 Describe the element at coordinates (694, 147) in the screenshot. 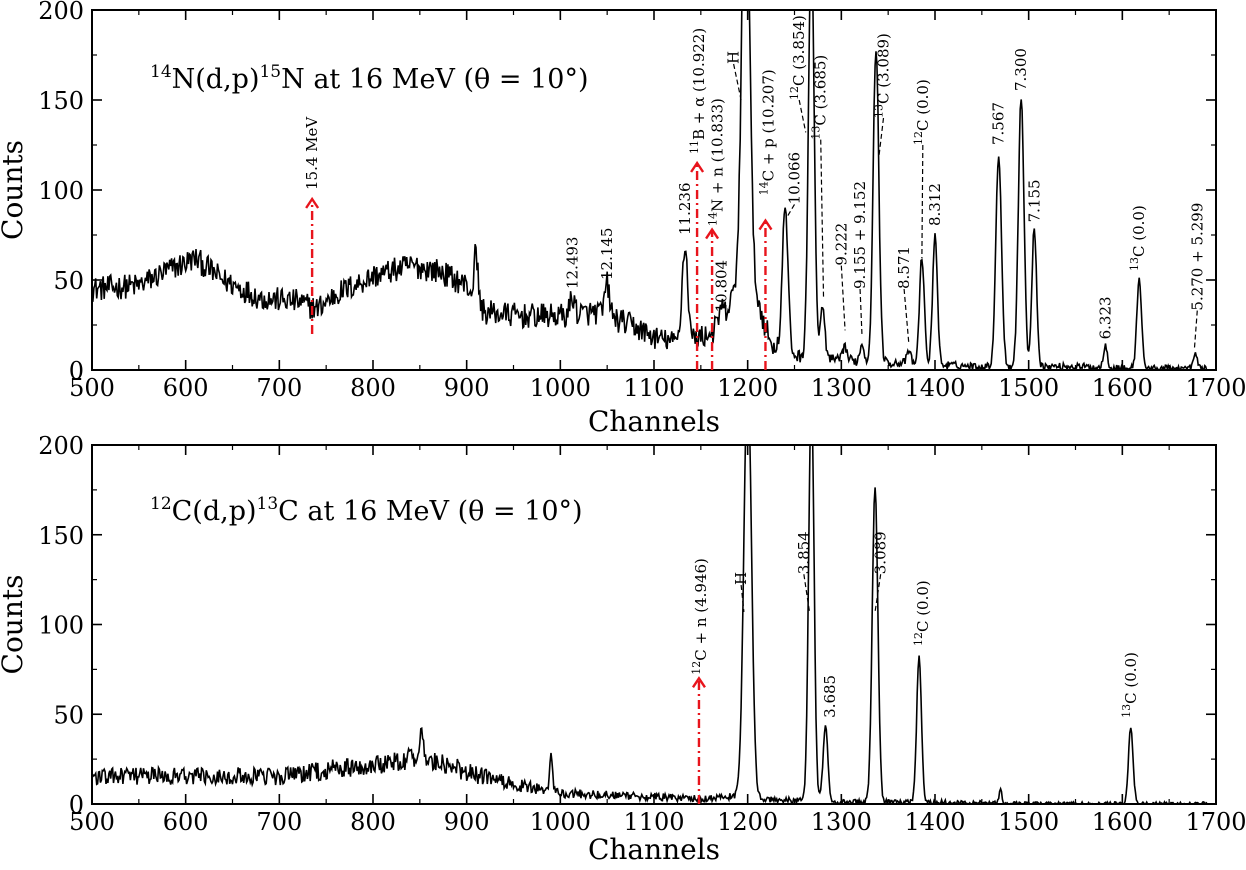

I see `peak-label-sup: 11` at that location.